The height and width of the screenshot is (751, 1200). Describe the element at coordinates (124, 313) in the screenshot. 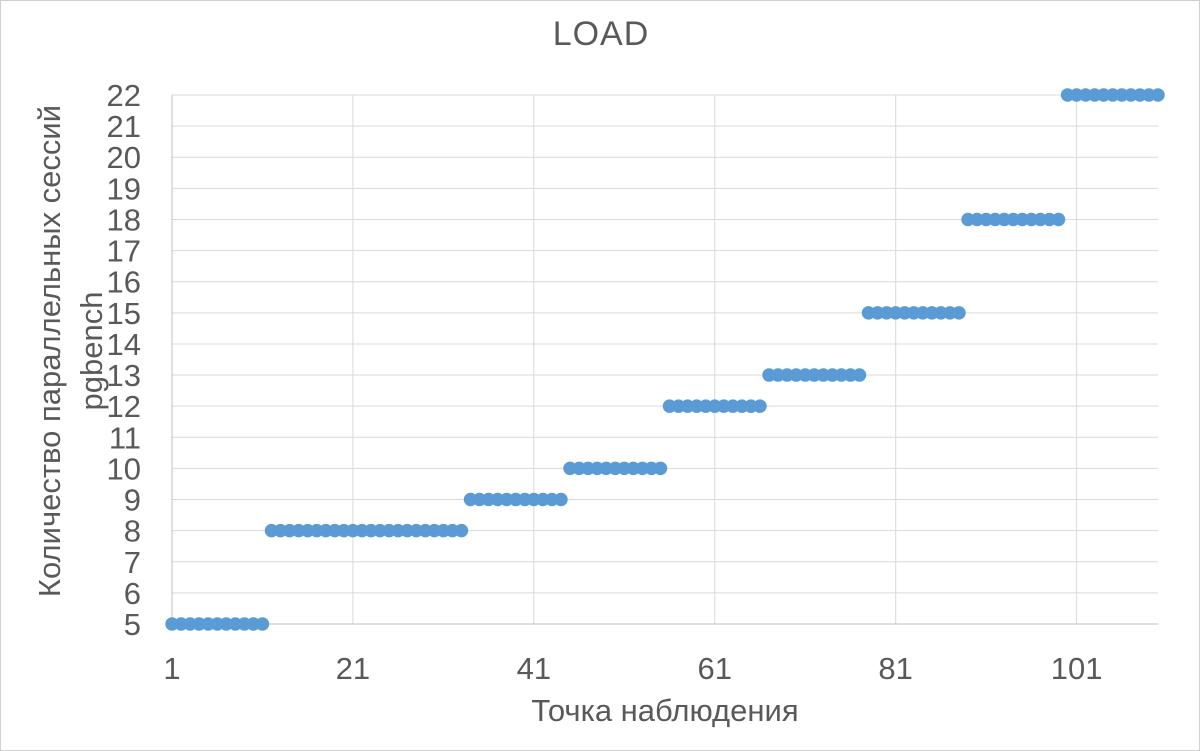

I see `y-tick-label: 15` at that location.